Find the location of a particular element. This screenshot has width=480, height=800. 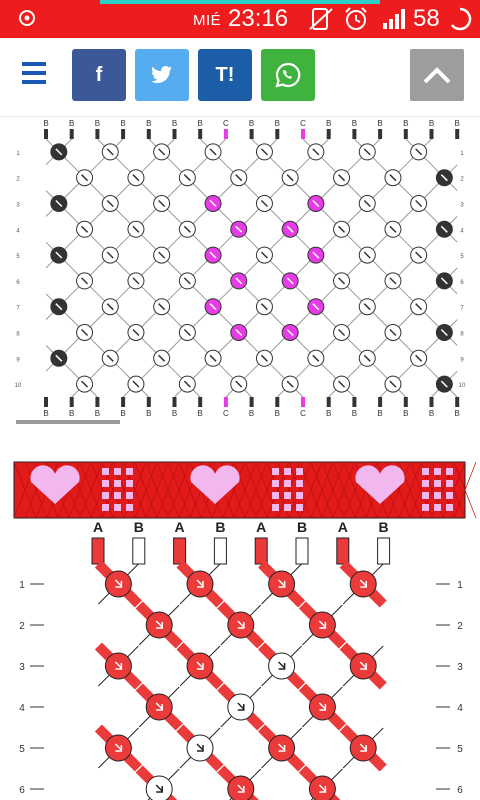

status-bar: MIÉ 23:16 58 is located at coordinates (240, 19).